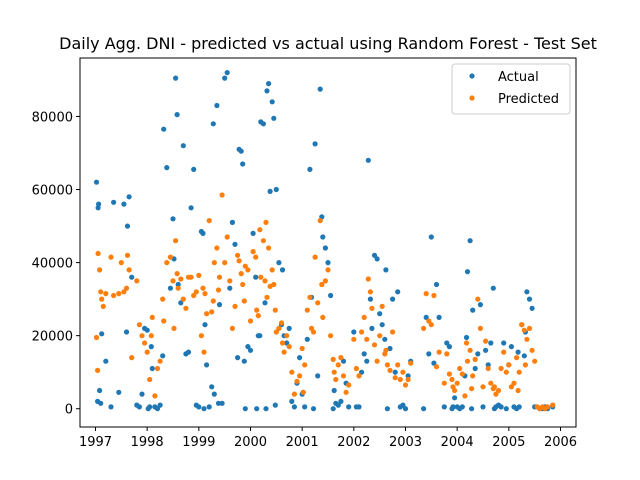  What do you see at coordinates (405, 442) in the screenshot?
I see `x-tick-label: 2003` at bounding box center [405, 442].